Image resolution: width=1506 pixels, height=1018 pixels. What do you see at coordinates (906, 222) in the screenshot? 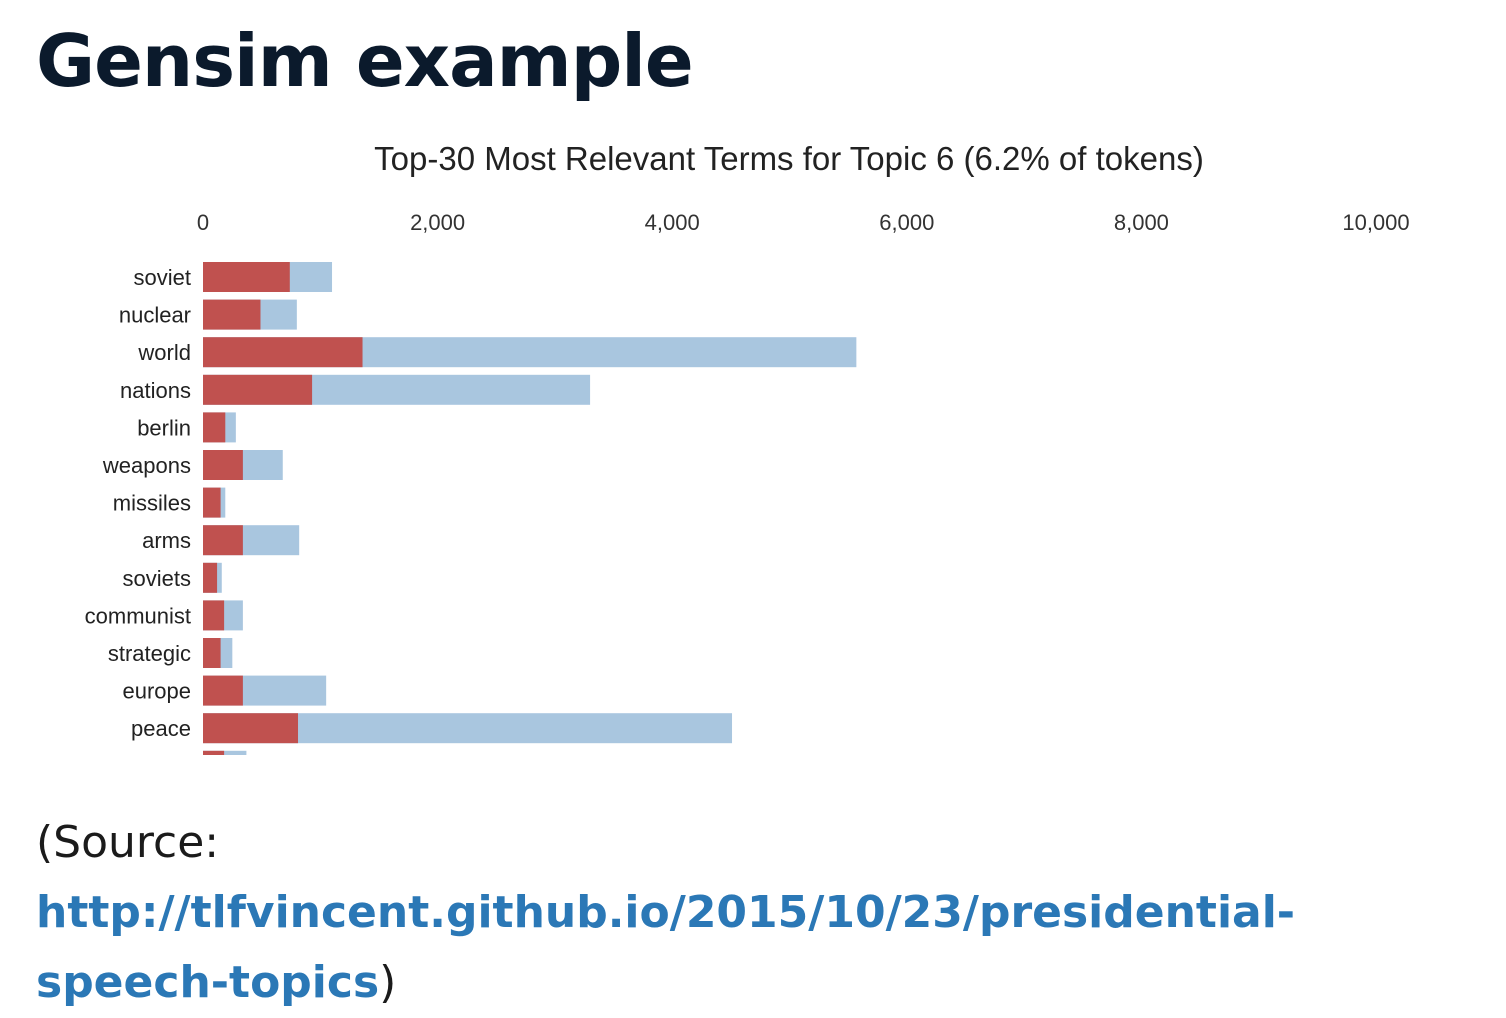
I see `x-tick-label: 6,000` at bounding box center [906, 222].